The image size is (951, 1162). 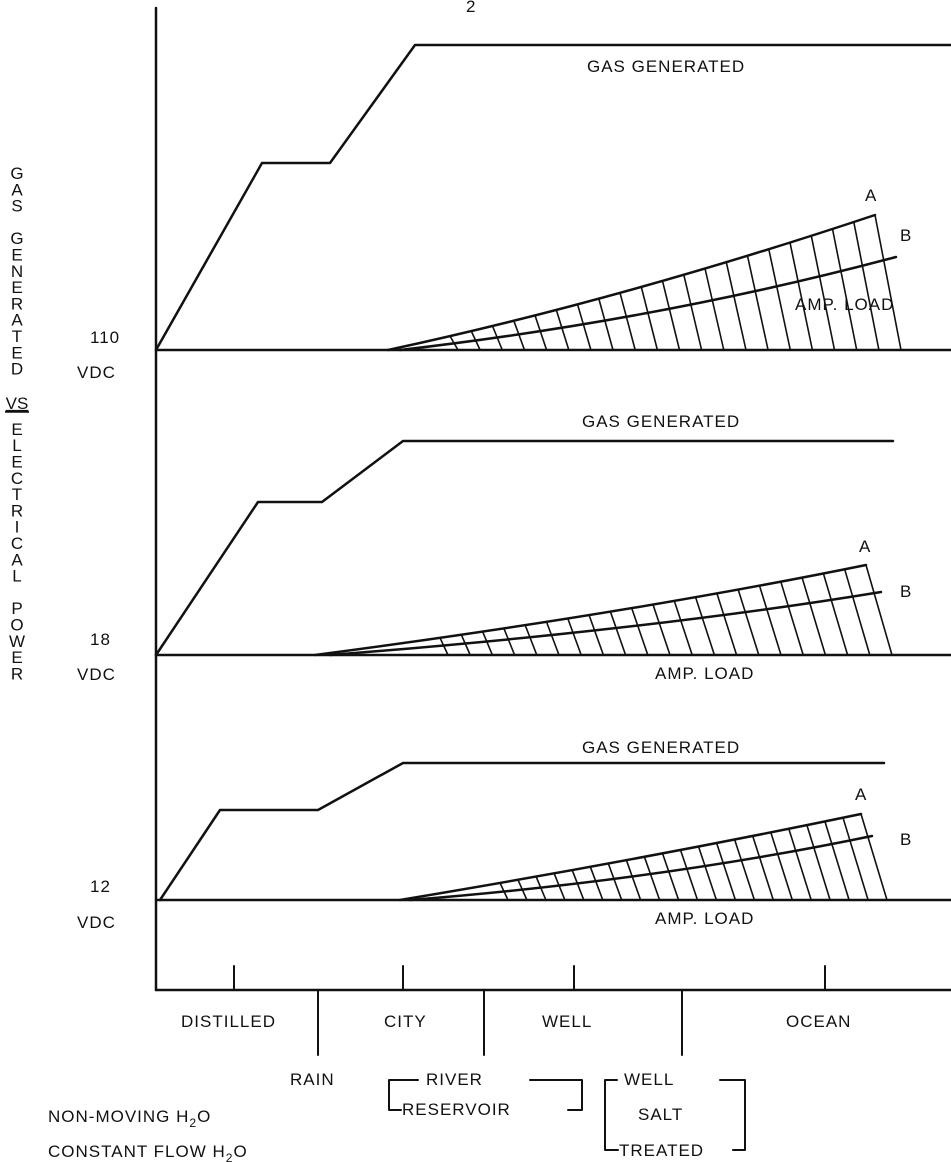 I want to click on curve-b-label-12: B, so click(x=906, y=839).